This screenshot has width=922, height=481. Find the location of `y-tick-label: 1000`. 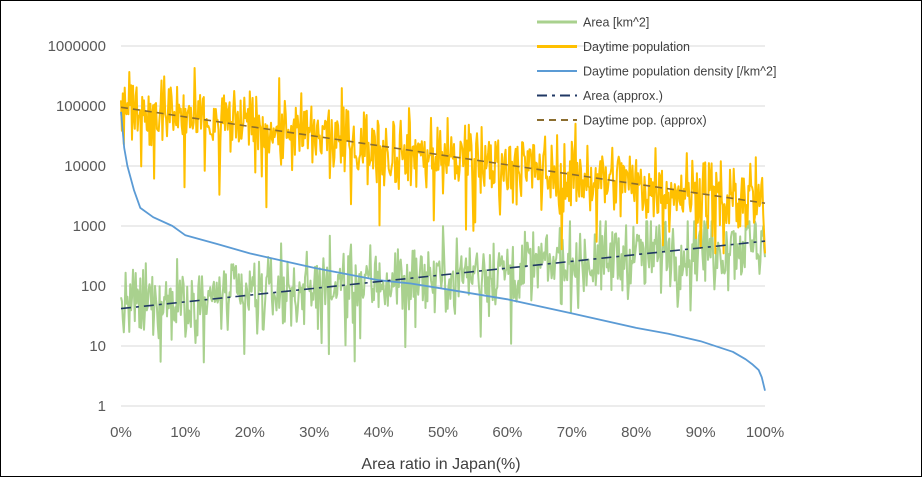

y-tick-label: 1000 is located at coordinates (89, 226).